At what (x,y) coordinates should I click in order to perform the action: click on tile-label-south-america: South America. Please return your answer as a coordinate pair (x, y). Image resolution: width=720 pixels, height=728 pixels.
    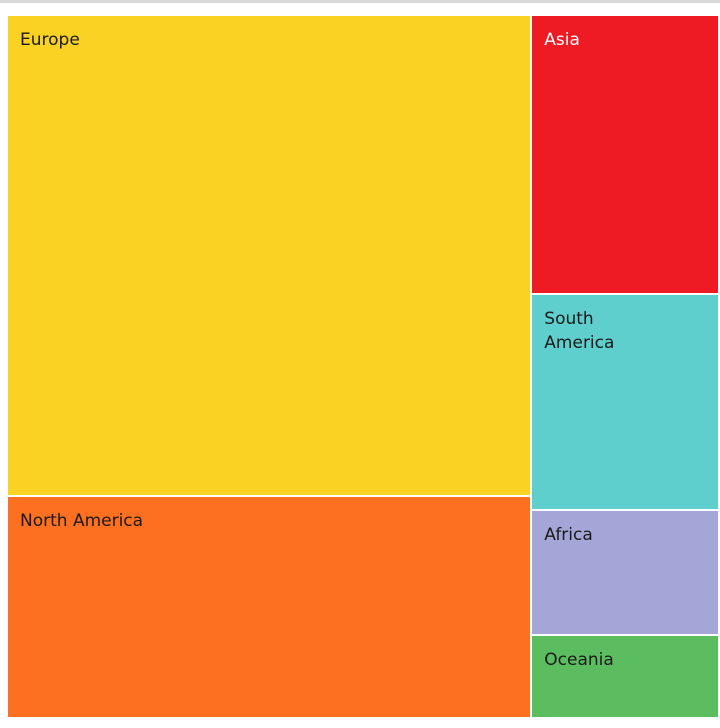
    Looking at the image, I should click on (579, 330).